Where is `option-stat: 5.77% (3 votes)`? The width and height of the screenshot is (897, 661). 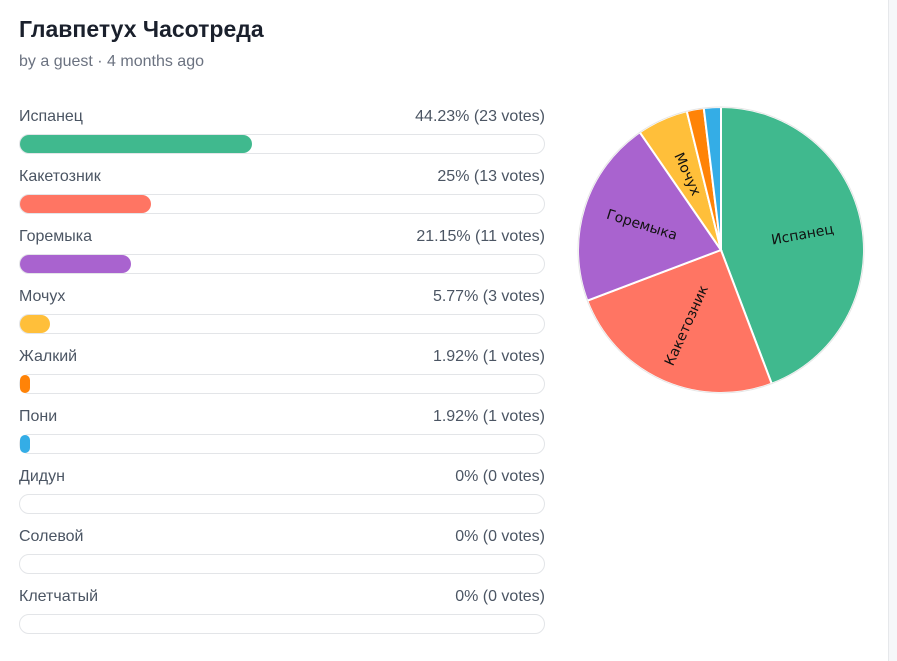
option-stat: 5.77% (3 votes) is located at coordinates (488, 296).